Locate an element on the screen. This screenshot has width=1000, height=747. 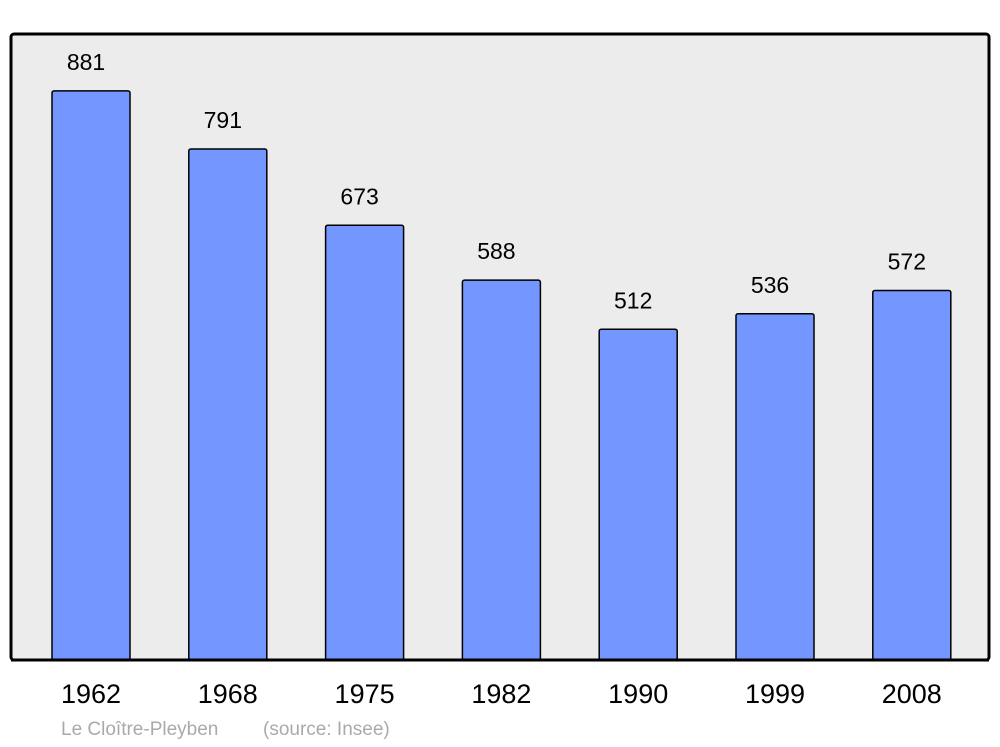
value-label: 588 is located at coordinates (496, 251).